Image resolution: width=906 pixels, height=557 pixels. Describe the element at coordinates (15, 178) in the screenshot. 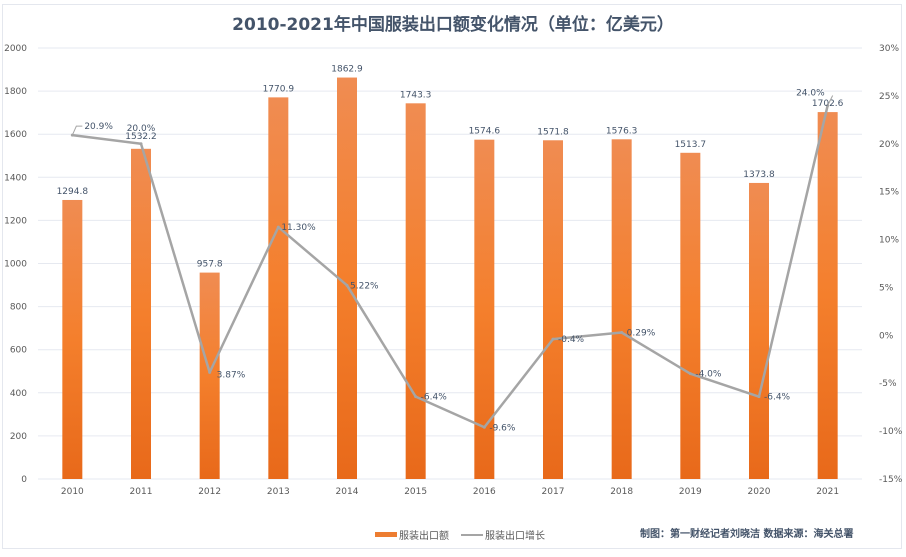

I see `y-left-tick-label: 1400` at that location.